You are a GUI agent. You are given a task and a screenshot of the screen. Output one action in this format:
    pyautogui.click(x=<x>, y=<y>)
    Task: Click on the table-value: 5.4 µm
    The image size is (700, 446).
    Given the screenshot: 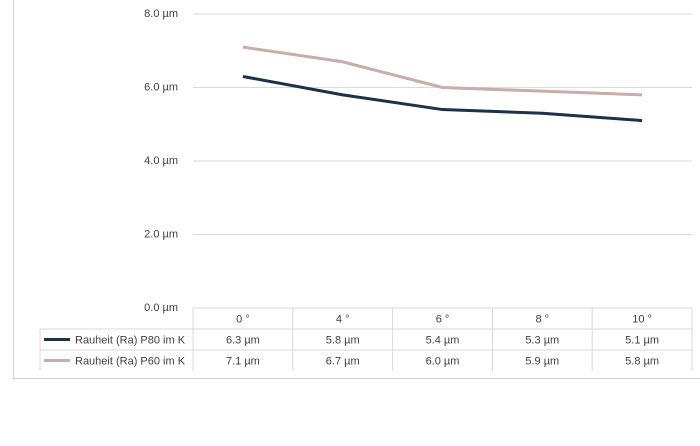 What is the action you would take?
    pyautogui.click(x=443, y=340)
    